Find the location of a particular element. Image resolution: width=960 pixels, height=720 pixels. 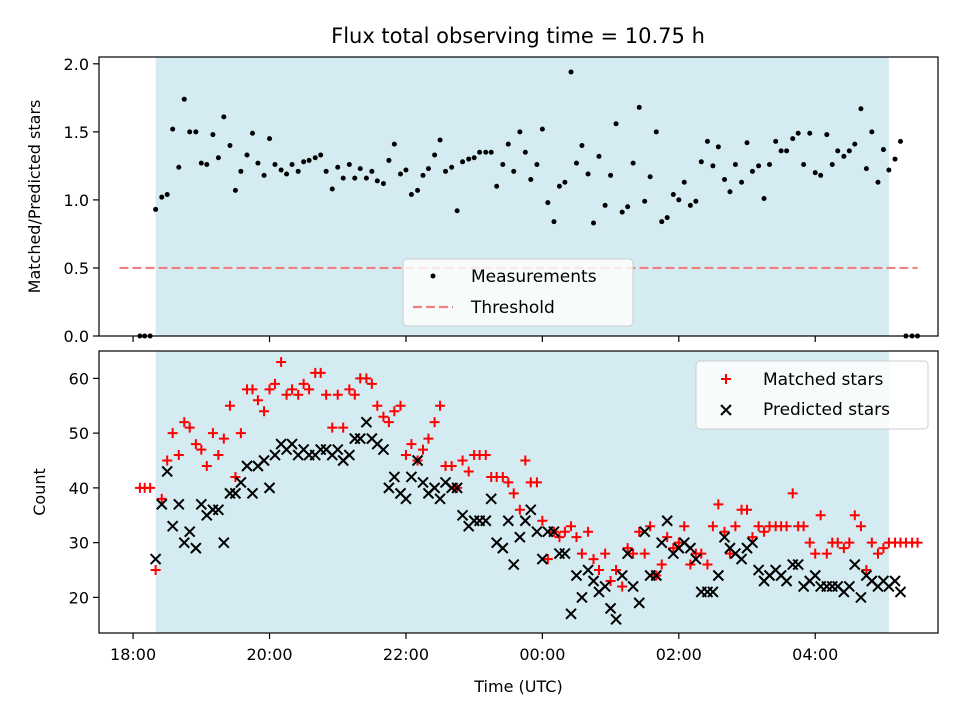

legend-label-matched: Matched stars is located at coordinates (823, 380).